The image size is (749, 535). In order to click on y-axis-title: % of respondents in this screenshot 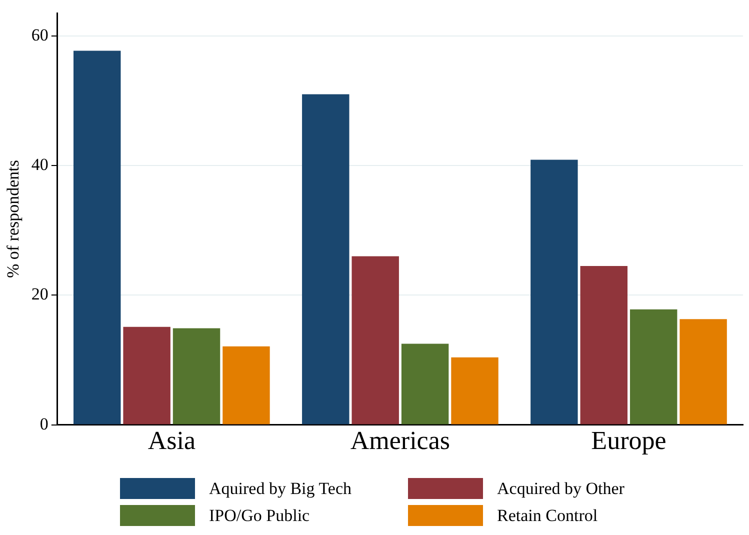, I will do `click(13, 219)`.